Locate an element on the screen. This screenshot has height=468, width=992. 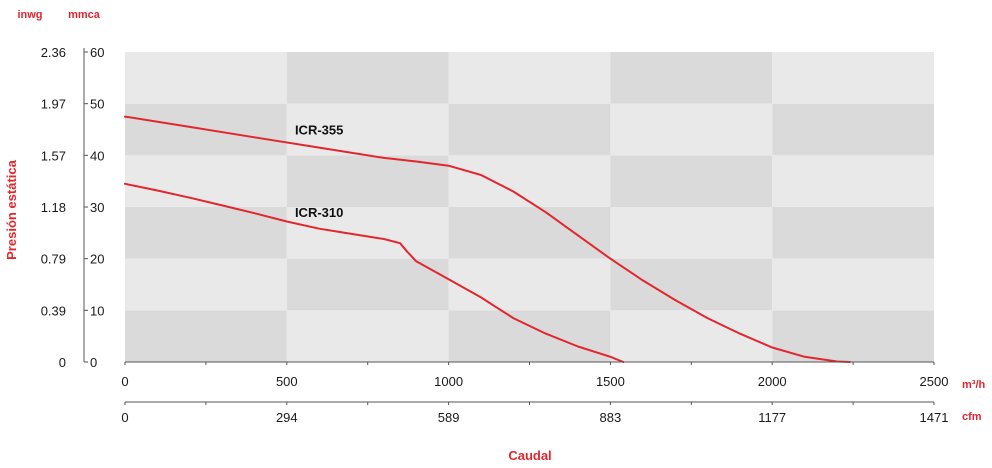
x-tick-label: 0 is located at coordinates (124, 381).